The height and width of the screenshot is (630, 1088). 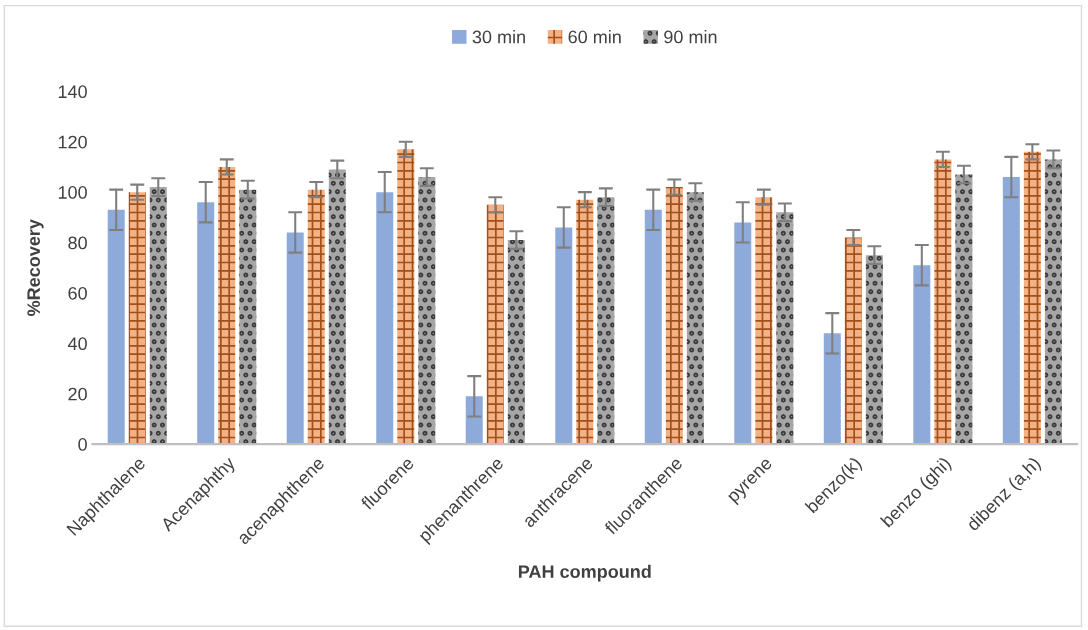 I want to click on legend-label: 60 min, so click(x=594, y=37).